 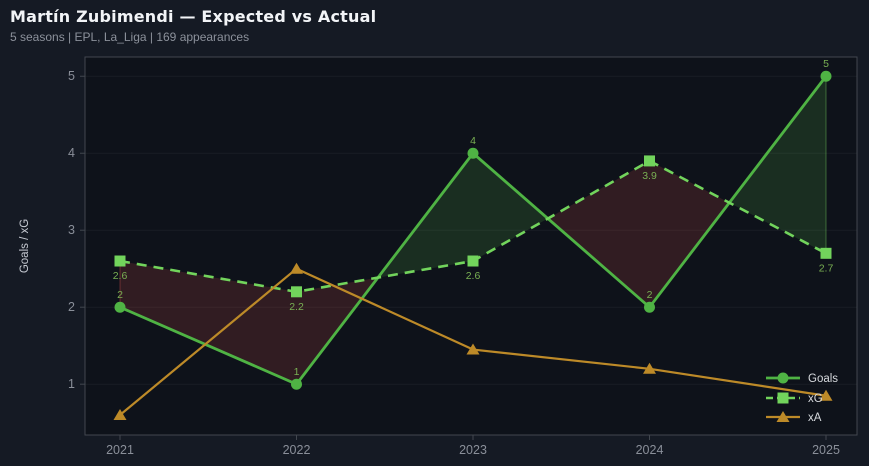 I want to click on y-tick-label: 1, so click(x=71, y=384).